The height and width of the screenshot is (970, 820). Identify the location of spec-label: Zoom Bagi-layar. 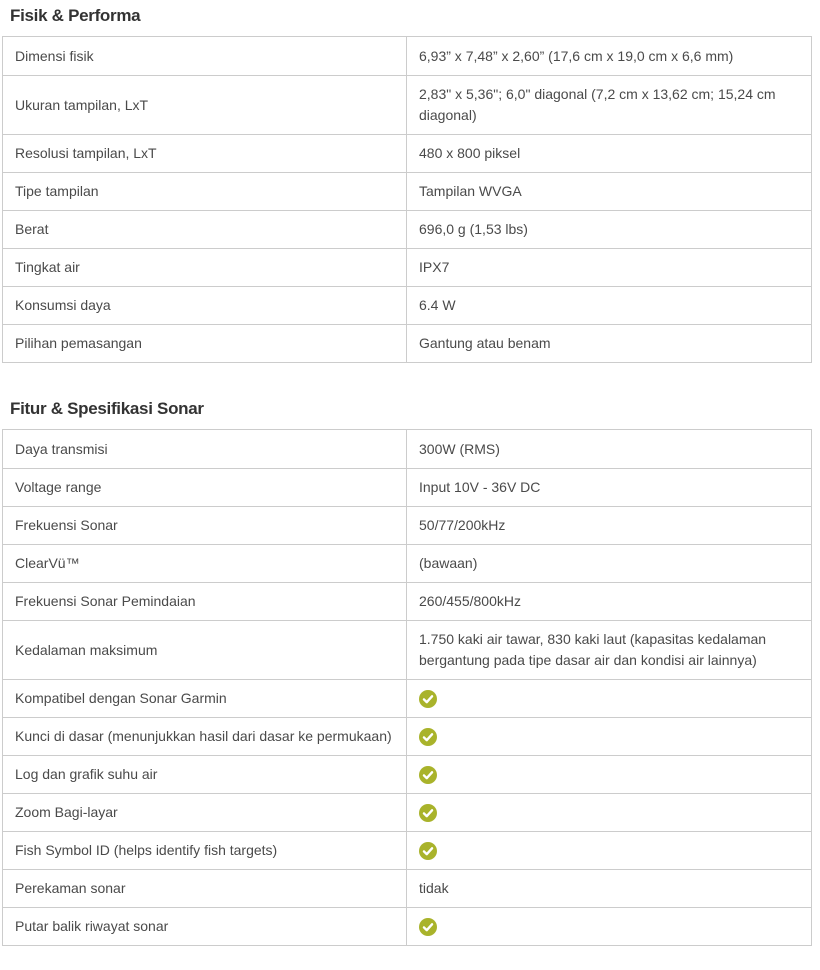
(205, 812).